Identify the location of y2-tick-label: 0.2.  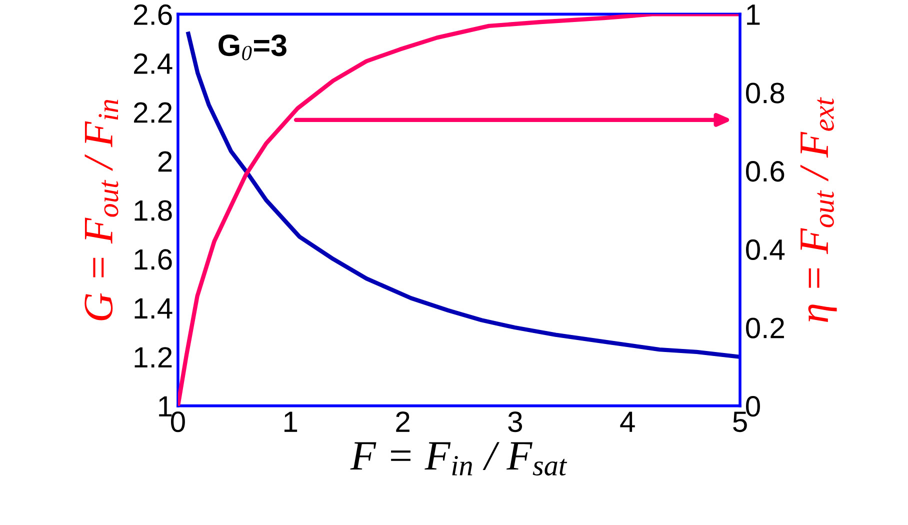
(765, 328).